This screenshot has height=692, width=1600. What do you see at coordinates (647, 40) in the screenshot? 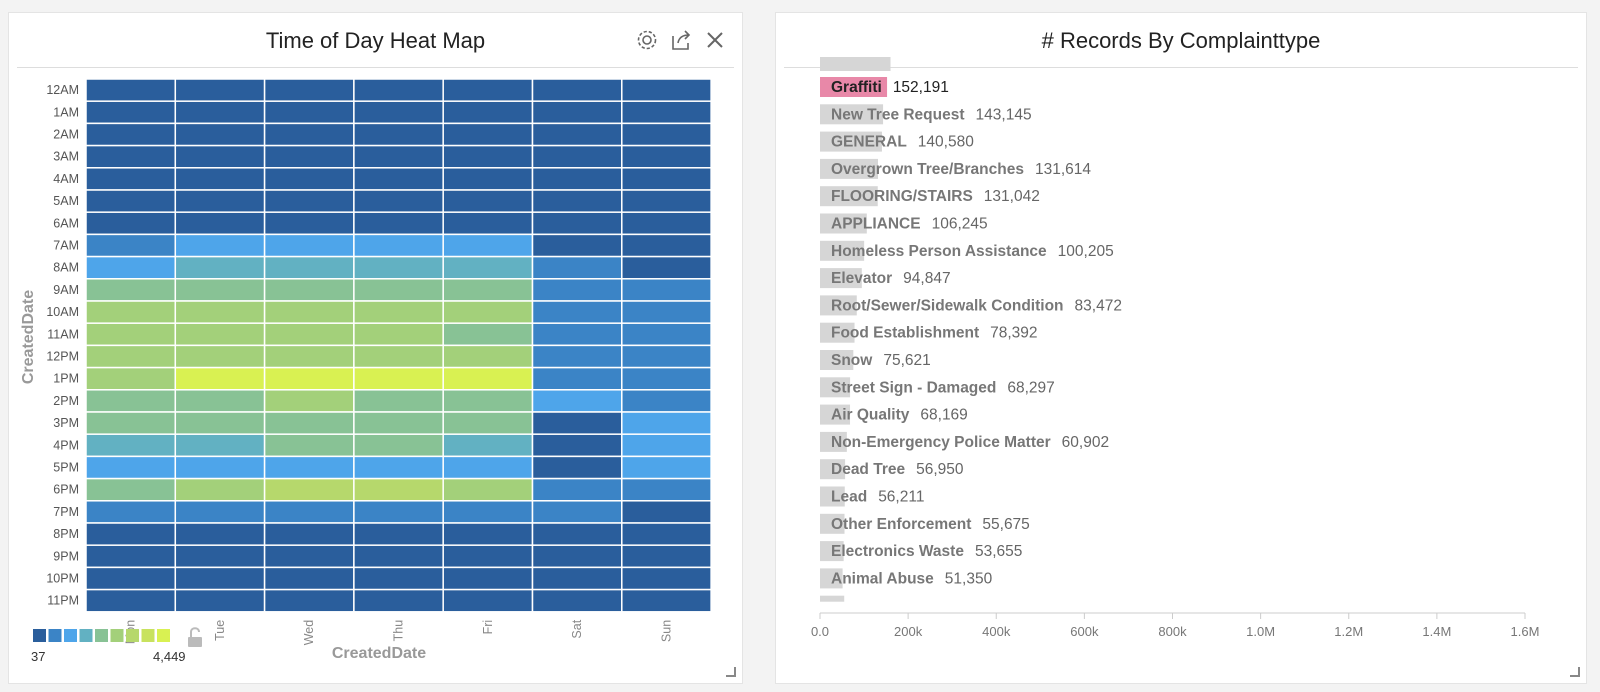
I see `gear-icon` at bounding box center [647, 40].